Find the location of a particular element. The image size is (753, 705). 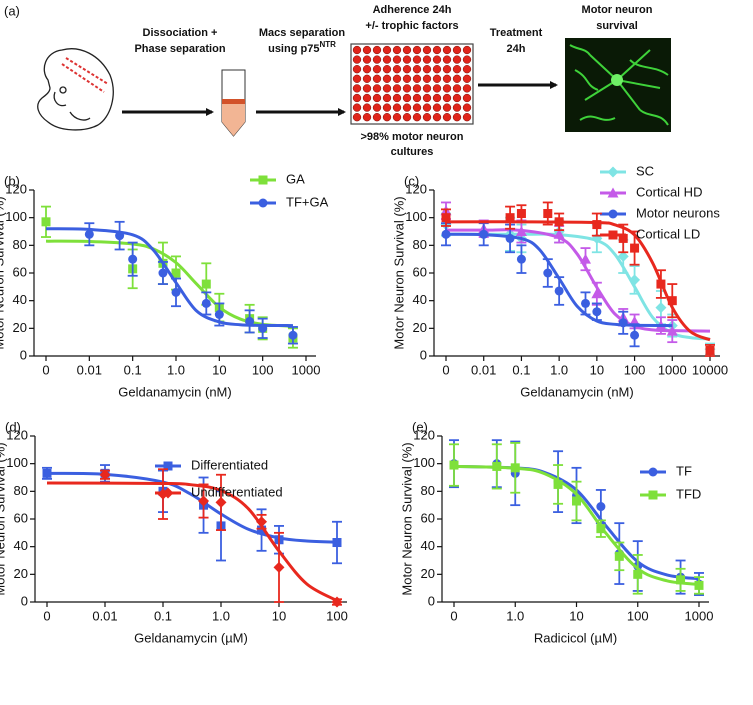

step-label: Treatment is located at coordinates (516, 33).